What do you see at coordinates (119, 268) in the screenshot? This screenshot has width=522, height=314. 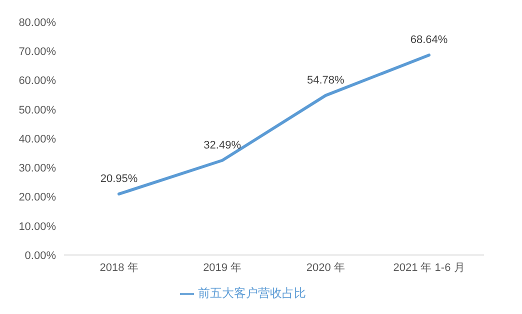 I see `x-tick-label: 2018 年` at bounding box center [119, 268].